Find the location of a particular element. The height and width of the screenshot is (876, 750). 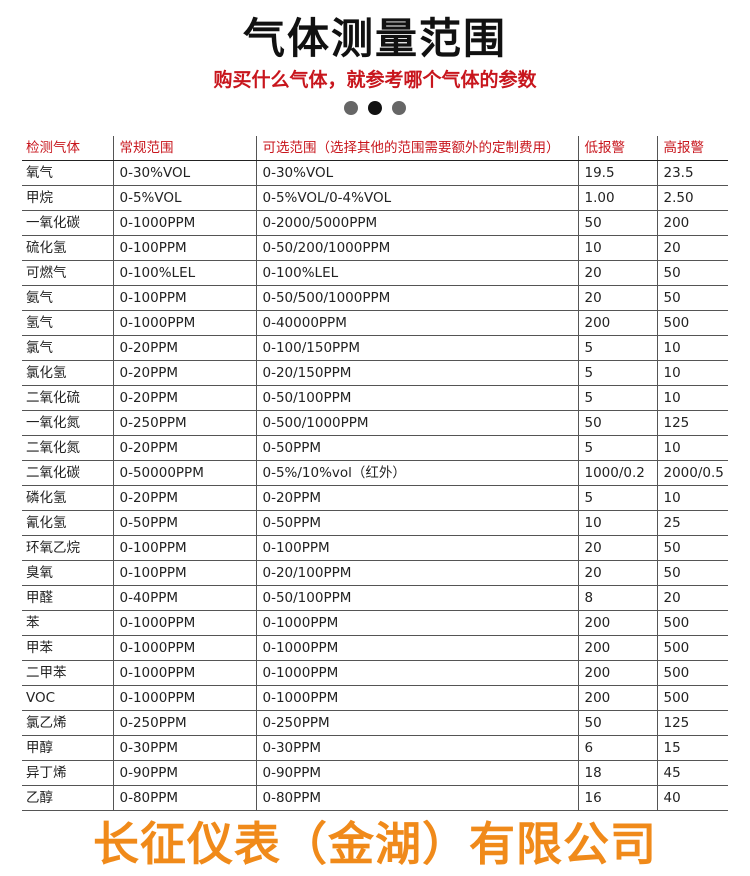

cell-gas-name: 氯乙烯 is located at coordinates (67, 723).